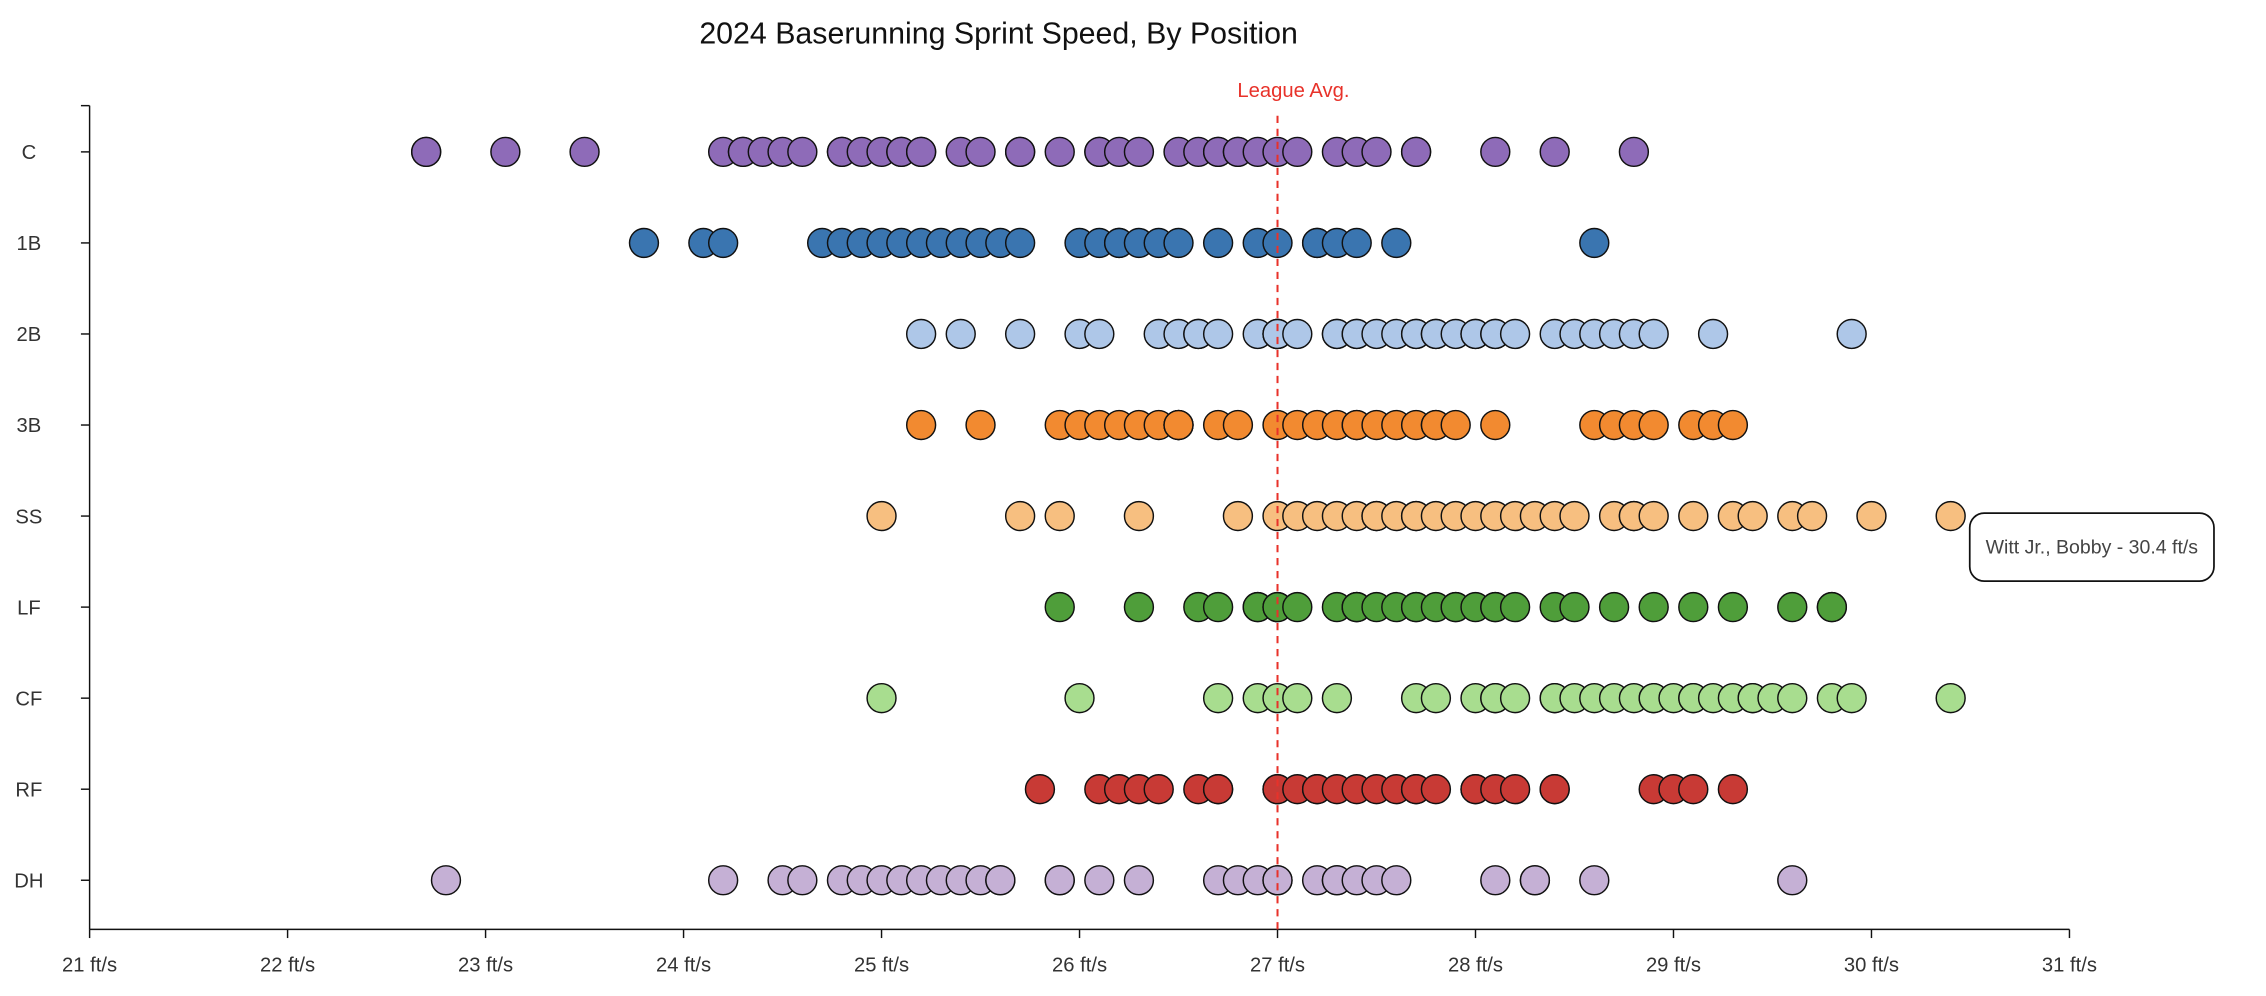 The image size is (2266, 996). I want to click on series-c, so click(1030, 152).